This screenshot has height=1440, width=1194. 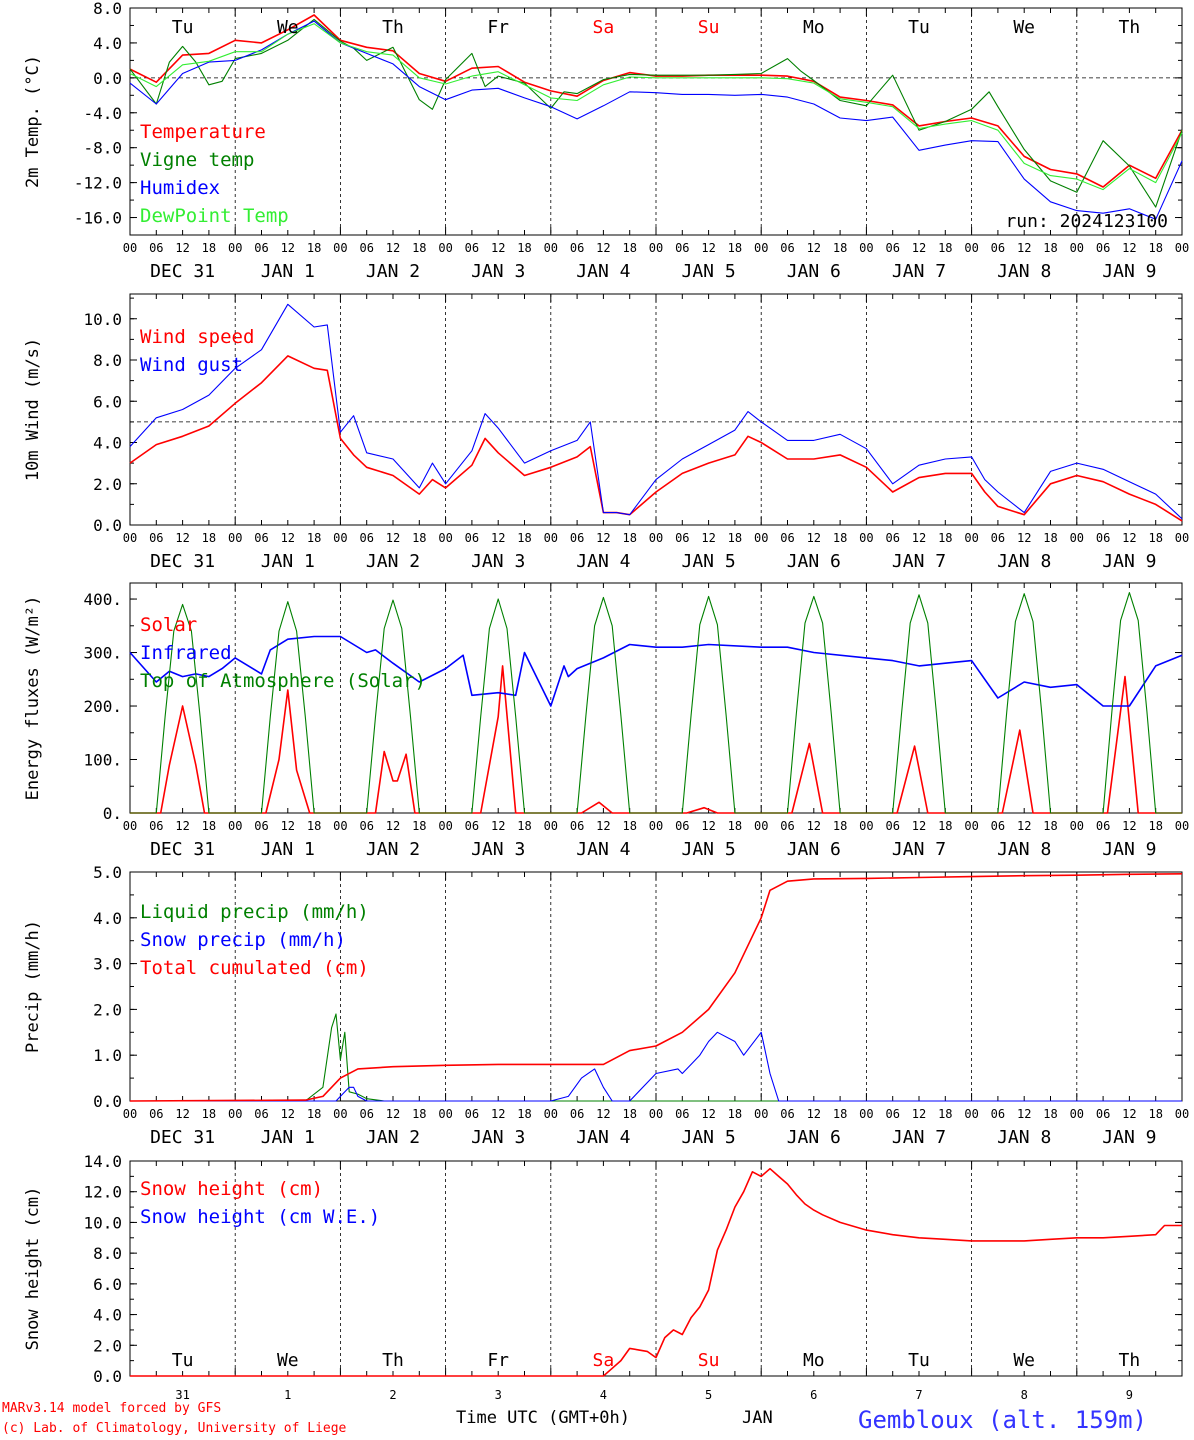 What do you see at coordinates (186, 653) in the screenshot?
I see `legend-entry: Infrared` at bounding box center [186, 653].